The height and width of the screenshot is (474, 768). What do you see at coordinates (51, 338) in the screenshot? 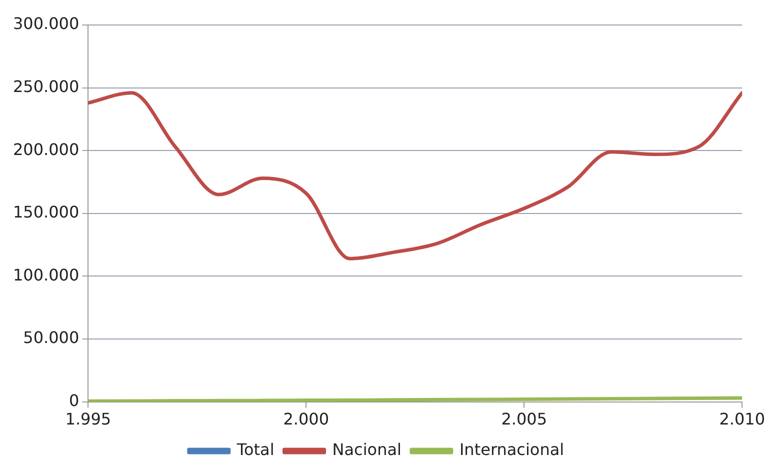
I see `y-tick-label: 50.000` at bounding box center [51, 338].